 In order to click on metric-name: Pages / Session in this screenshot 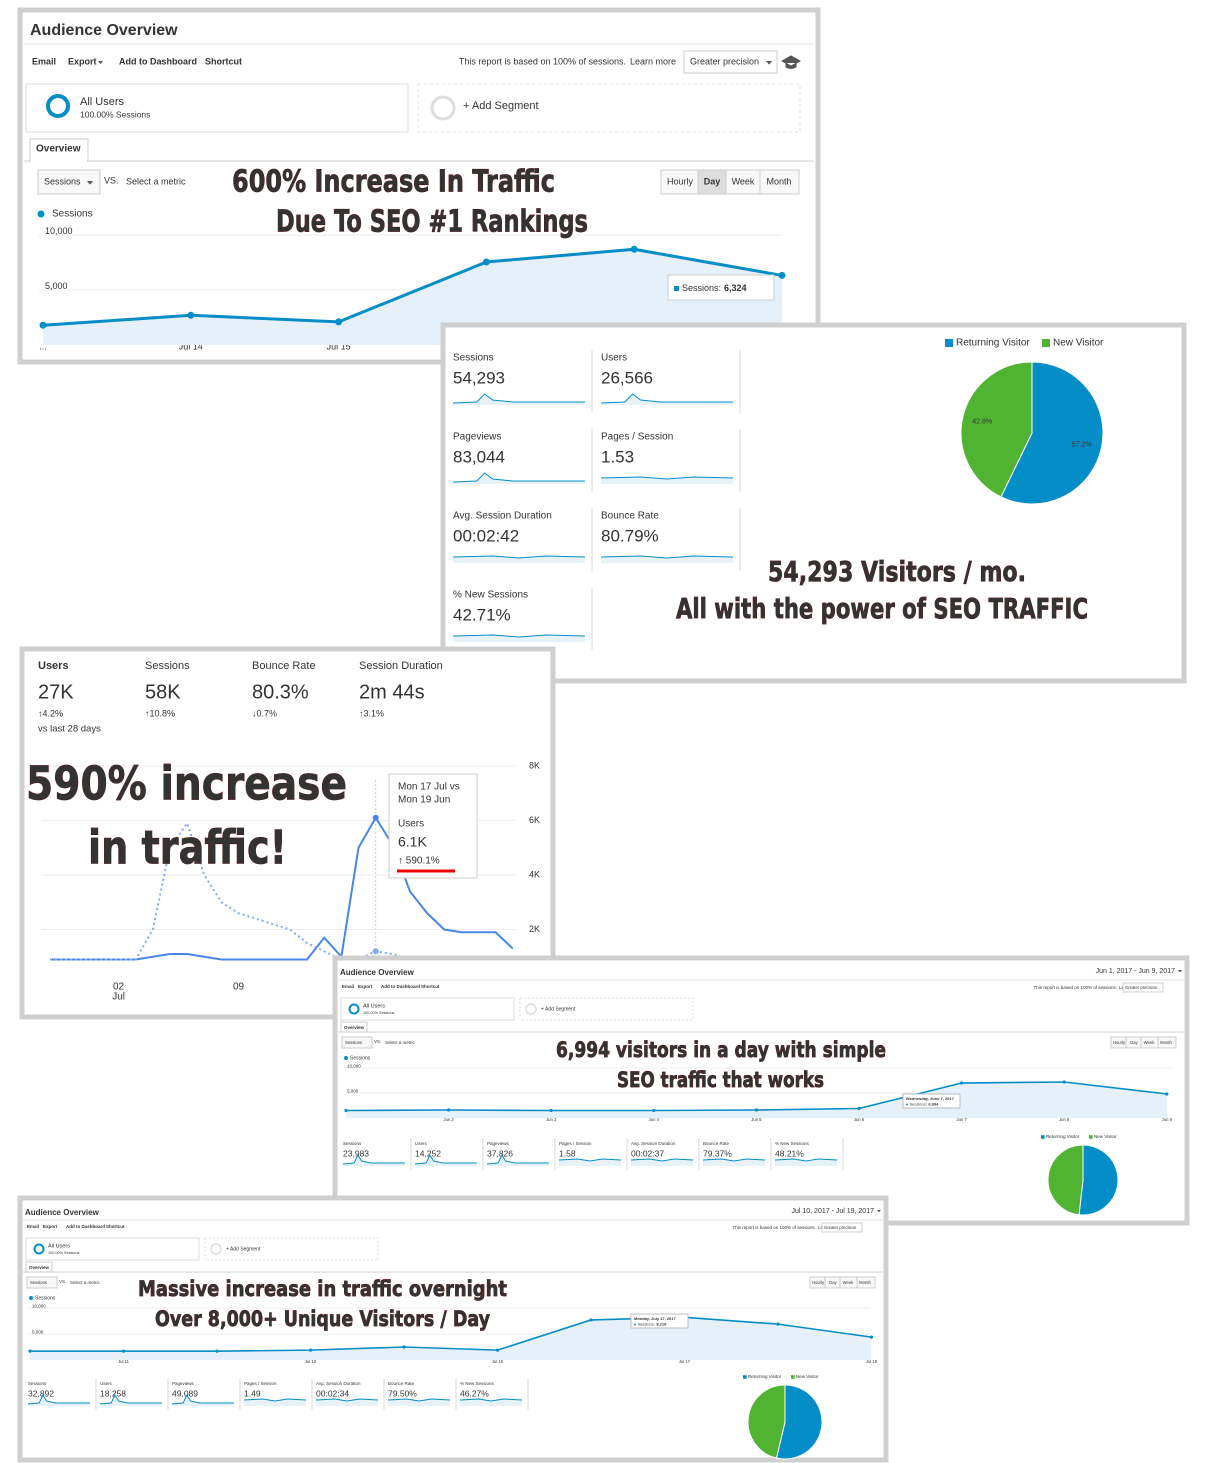, I will do `click(260, 1383)`.